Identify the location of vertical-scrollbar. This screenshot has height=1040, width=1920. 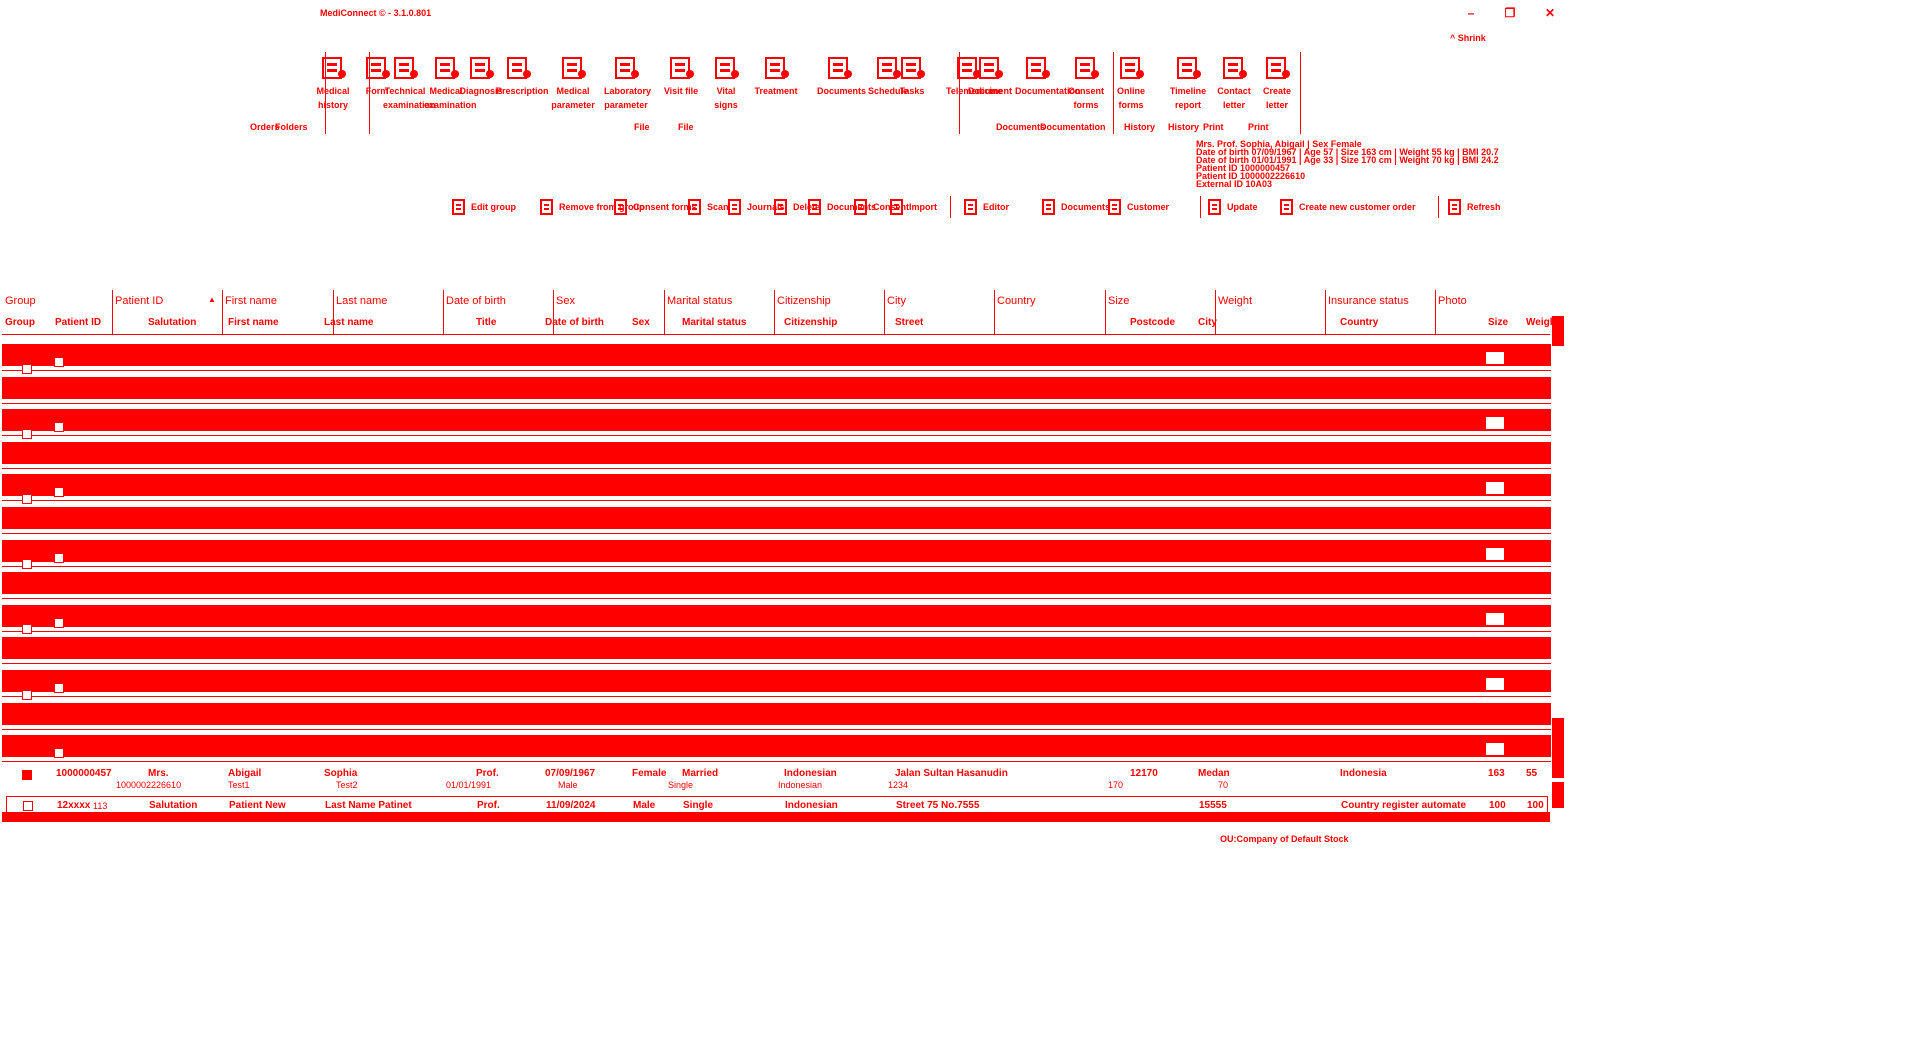
(1558, 550).